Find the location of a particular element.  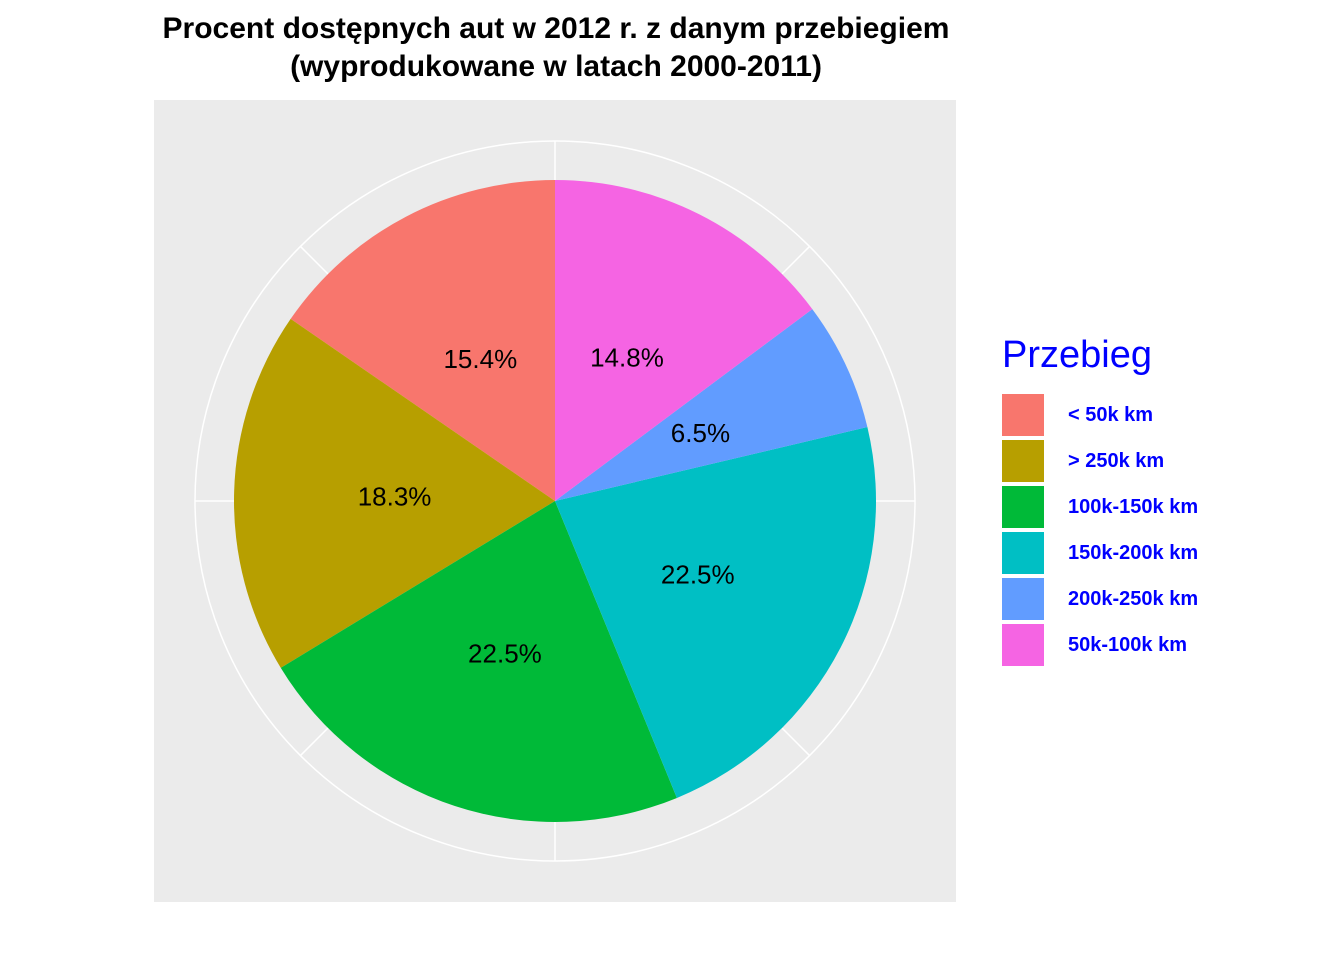

chart-title-line-2: (wyprodukowane w latach 2000-2011) is located at coordinates (556, 66).